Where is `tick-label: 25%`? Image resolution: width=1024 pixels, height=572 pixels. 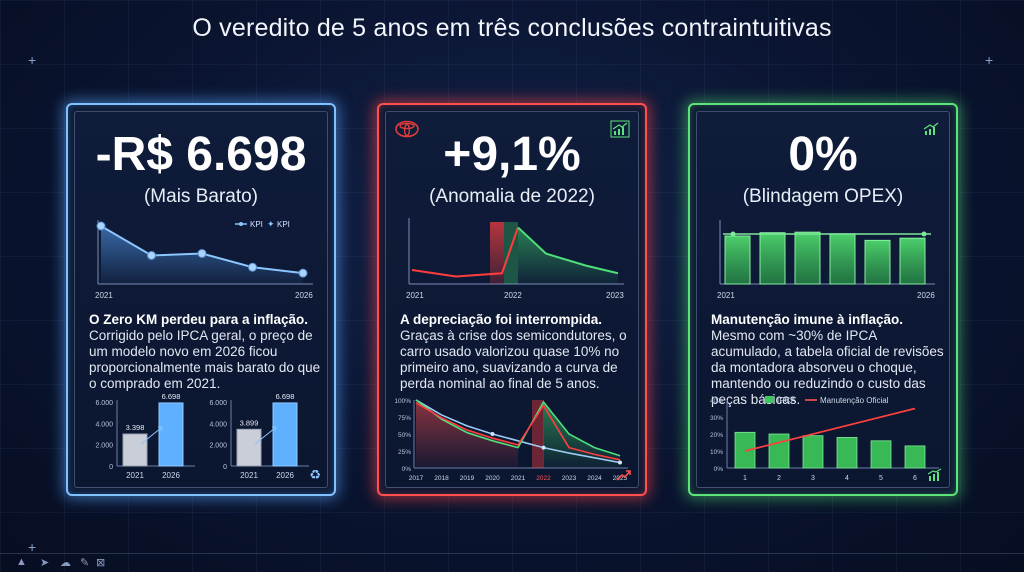 tick-label: 25% is located at coordinates (404, 452).